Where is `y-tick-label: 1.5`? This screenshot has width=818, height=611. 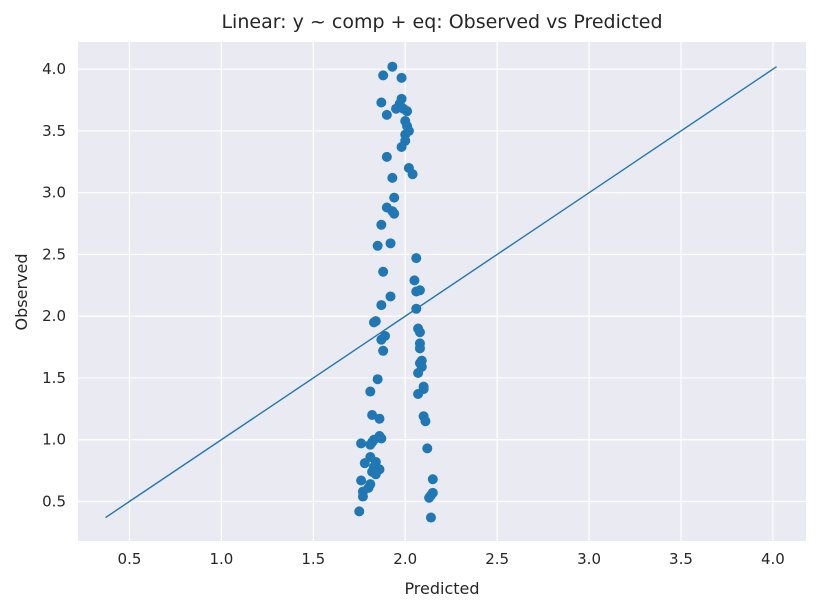 y-tick-label: 1.5 is located at coordinates (54, 378).